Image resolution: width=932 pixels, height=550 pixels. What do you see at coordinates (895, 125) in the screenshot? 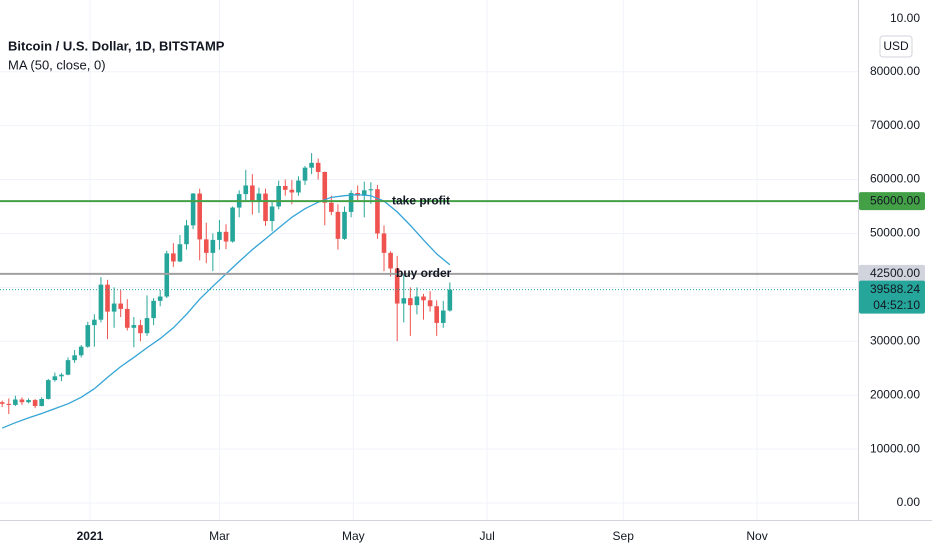
I see `y-tick-label: 70000.00` at bounding box center [895, 125].